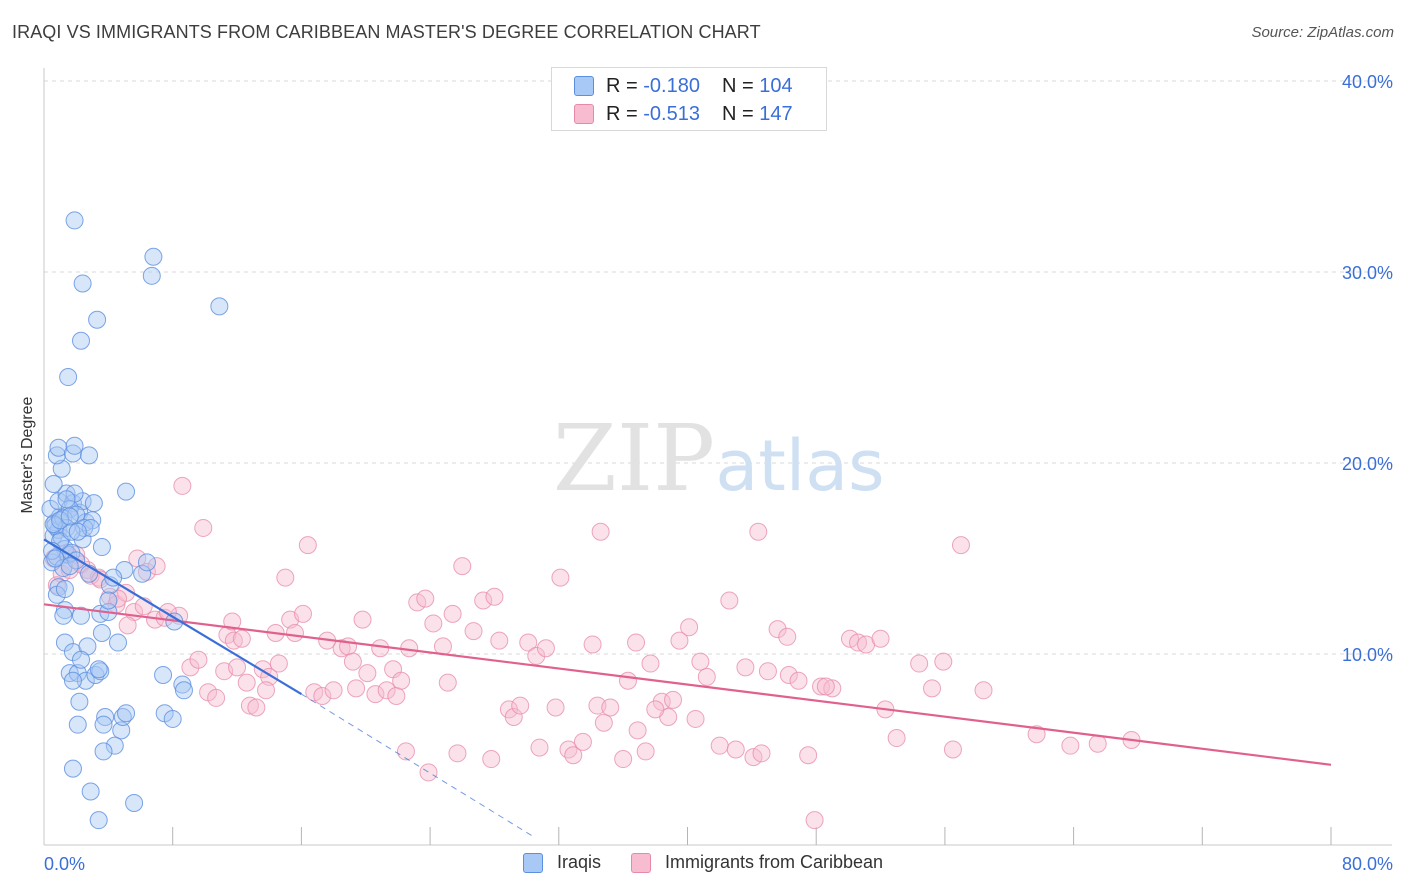  I want to click on legend-n-label: N =, so click(737, 85).